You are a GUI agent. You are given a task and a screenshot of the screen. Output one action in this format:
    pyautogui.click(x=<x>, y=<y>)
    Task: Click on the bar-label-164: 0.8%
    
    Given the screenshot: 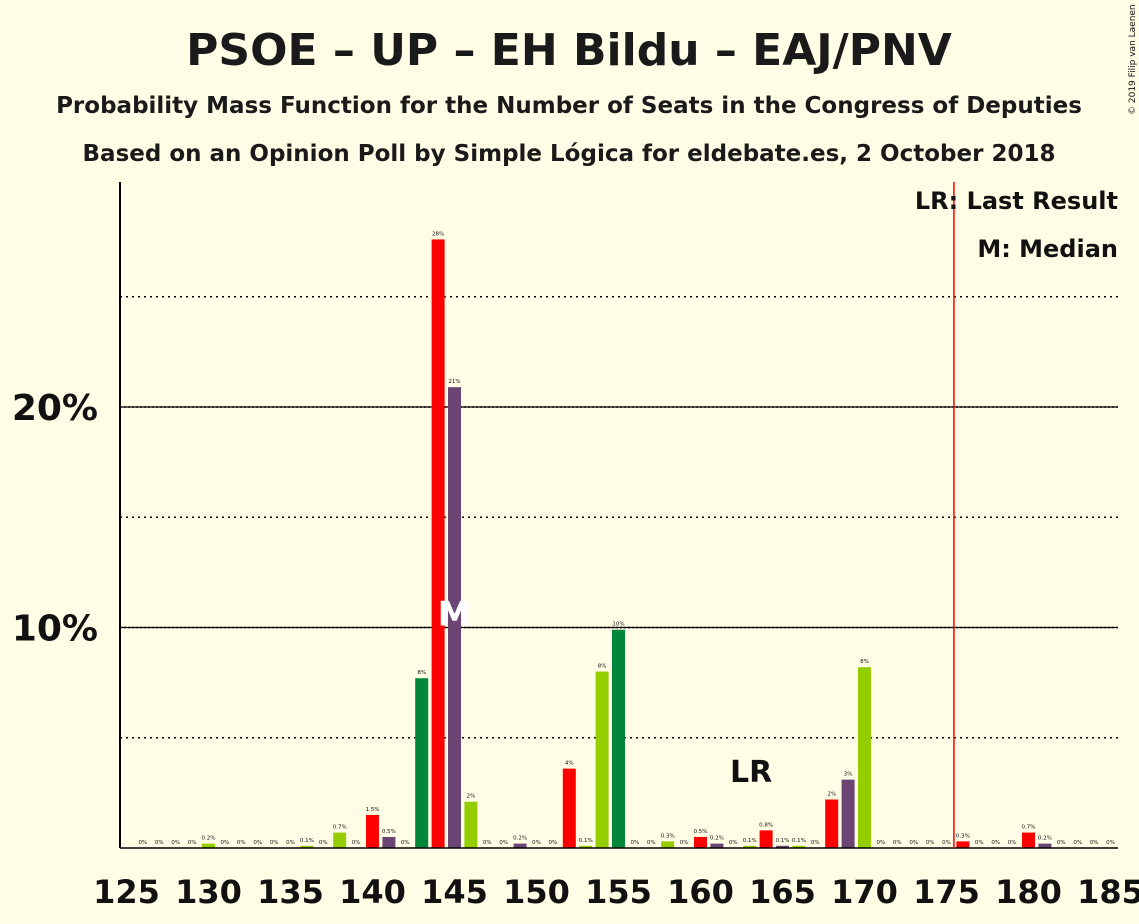 What is the action you would take?
    pyautogui.click(x=766, y=825)
    